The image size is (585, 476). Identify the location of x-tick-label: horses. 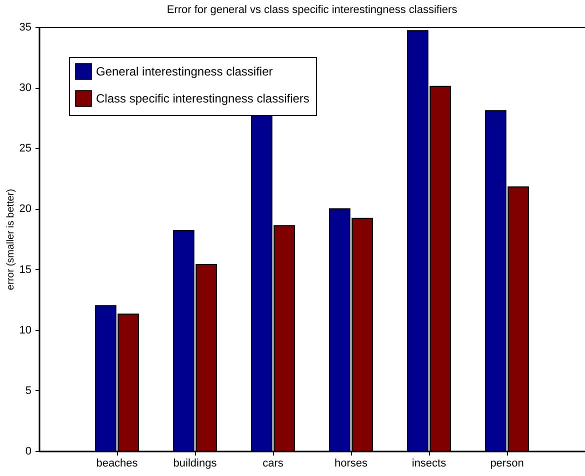
(351, 464).